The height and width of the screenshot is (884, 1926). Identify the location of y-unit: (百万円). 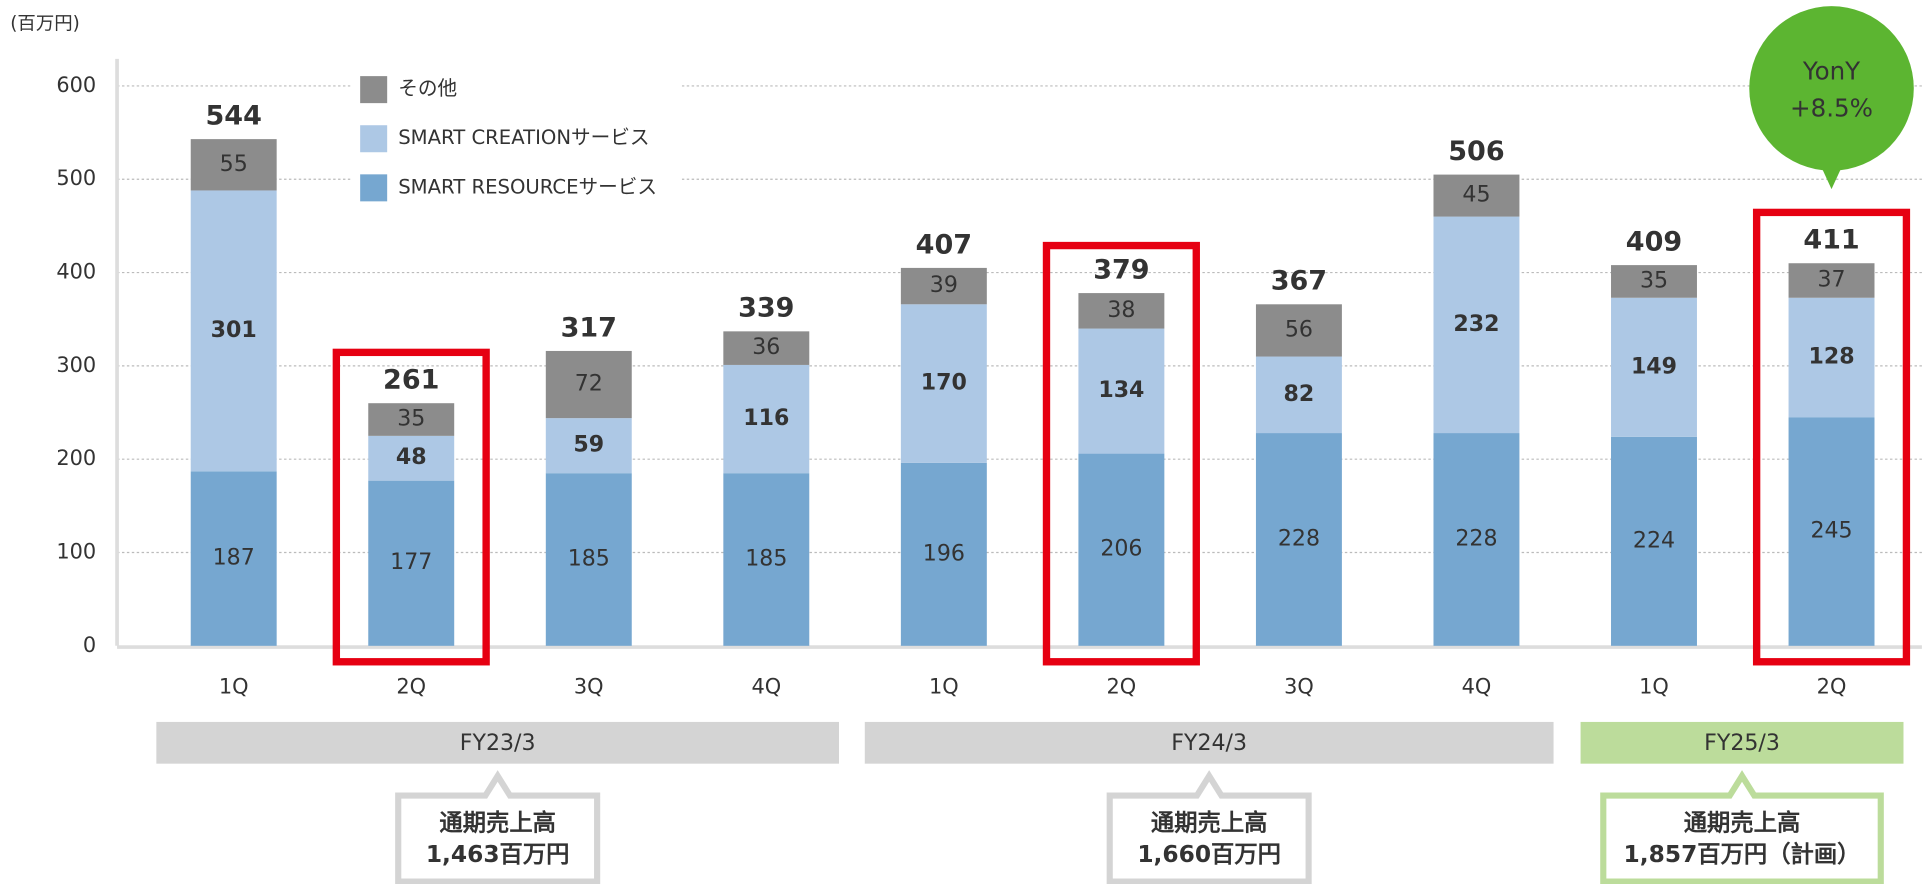
(45, 24).